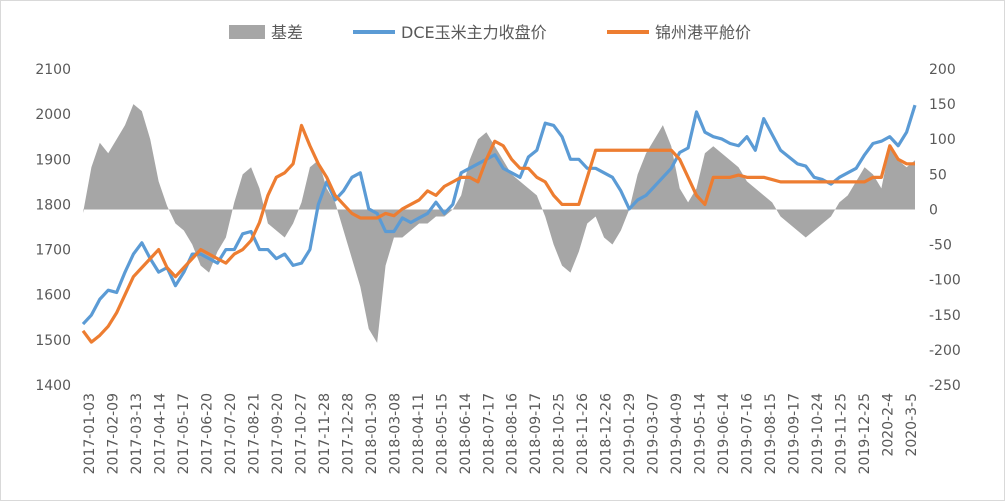 This screenshot has height=504, width=1005. What do you see at coordinates (724, 433) in the screenshot?
I see `x-tick-label: 2019-06-14` at bounding box center [724, 433].